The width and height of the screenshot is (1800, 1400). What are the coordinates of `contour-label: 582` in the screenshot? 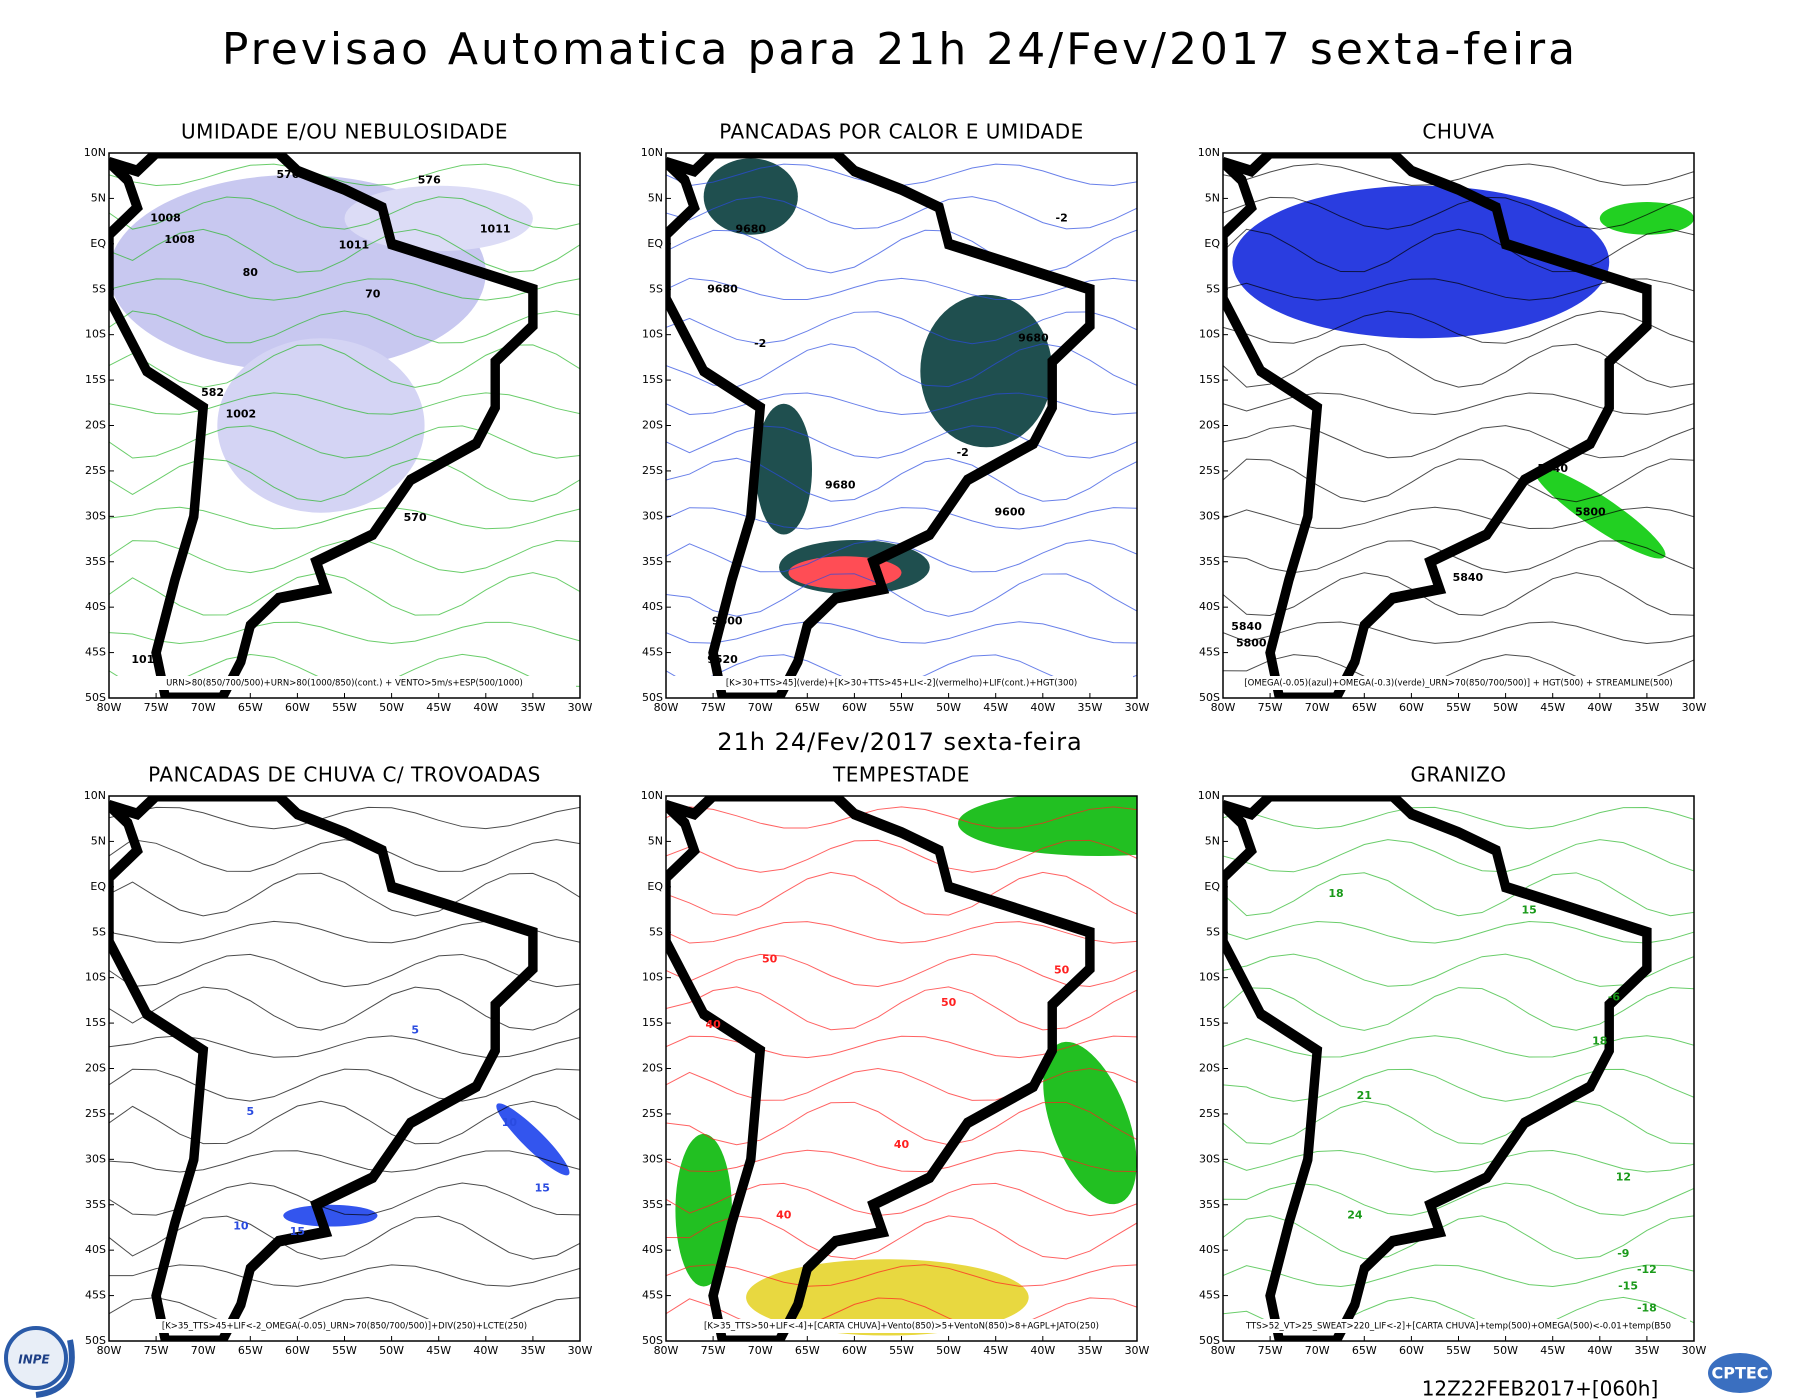 It's located at (212, 392).